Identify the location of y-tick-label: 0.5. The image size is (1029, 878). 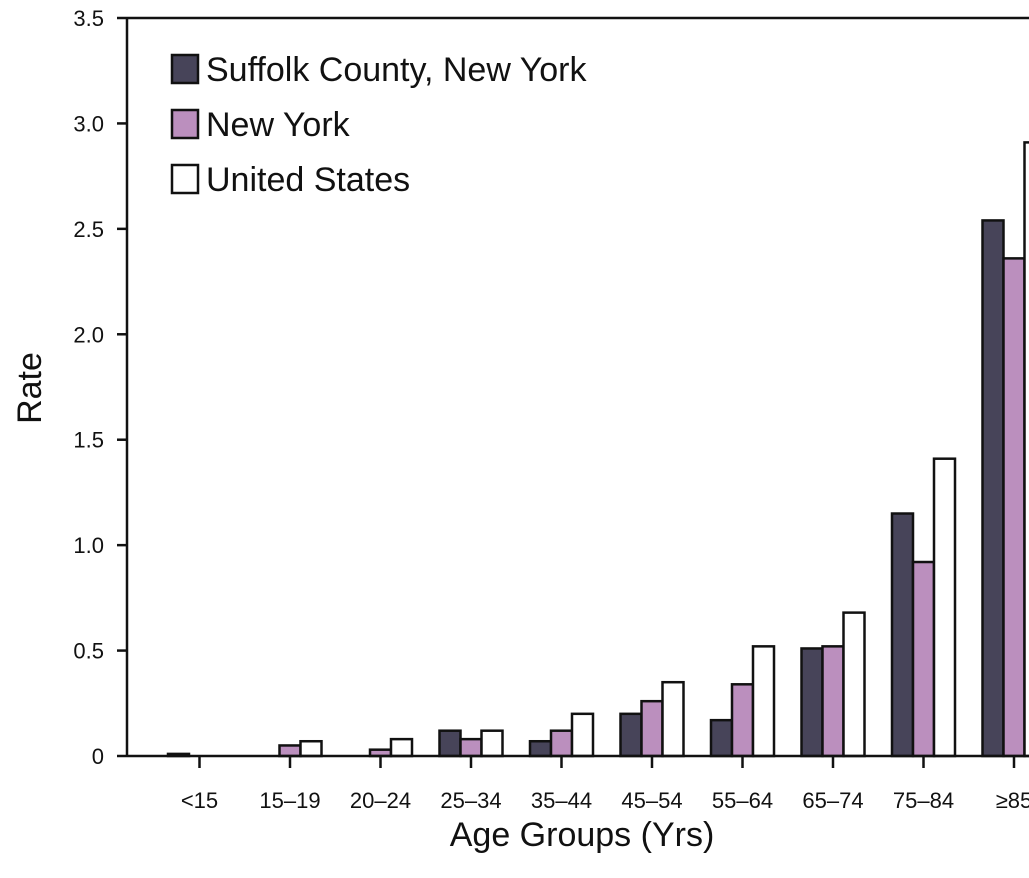
(88, 651).